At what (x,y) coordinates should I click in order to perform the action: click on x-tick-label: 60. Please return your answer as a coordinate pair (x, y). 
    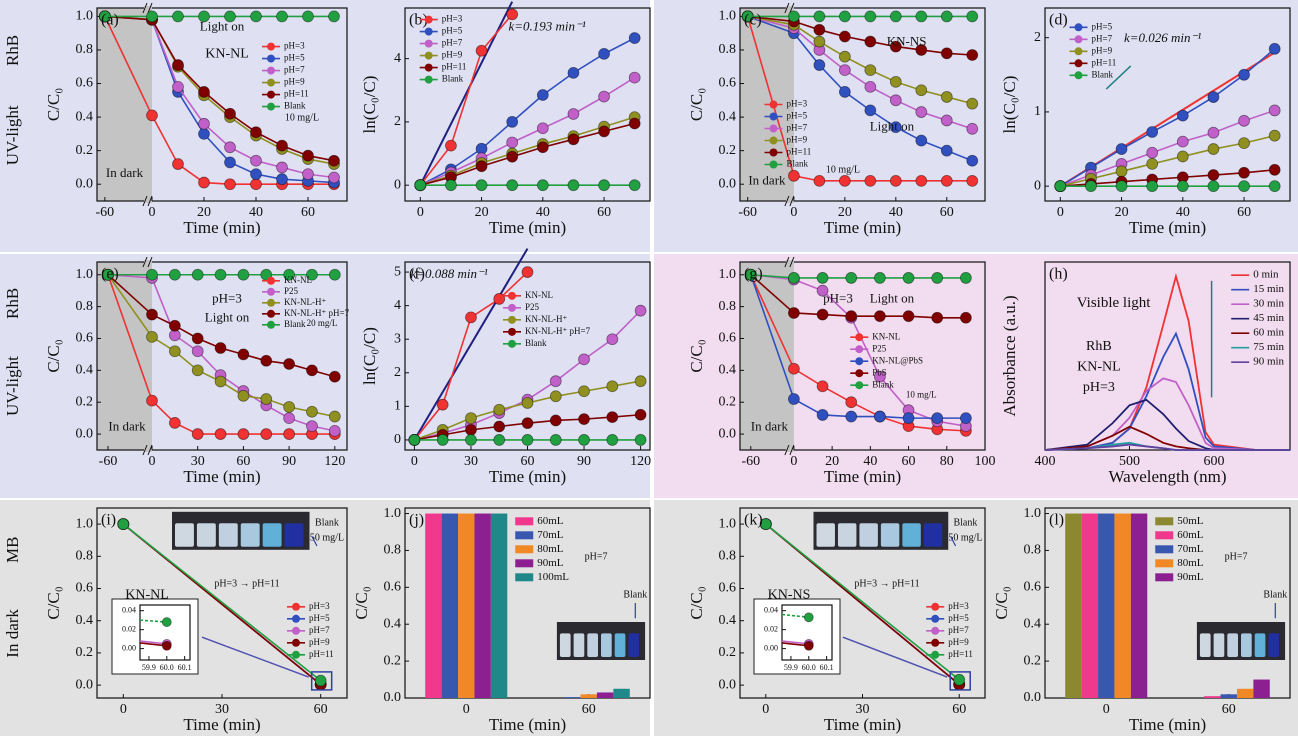
    Looking at the image, I should click on (604, 212).